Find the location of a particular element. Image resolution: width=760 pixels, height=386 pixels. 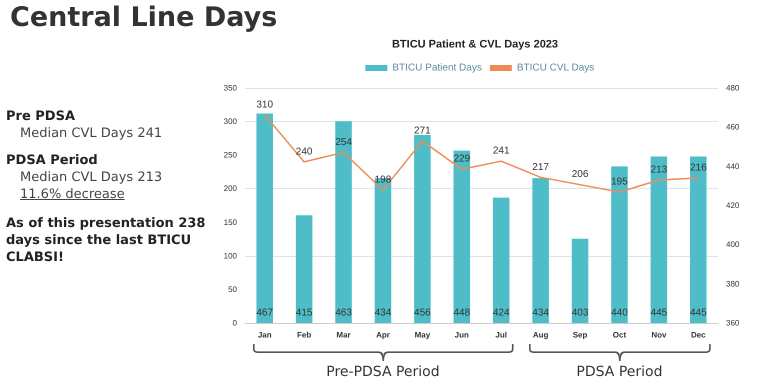

data-label: 271 is located at coordinates (423, 131).